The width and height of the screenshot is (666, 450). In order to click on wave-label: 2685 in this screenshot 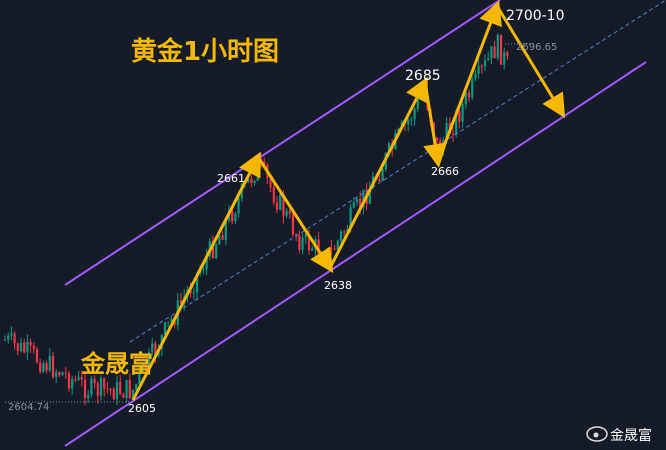, I will do `click(423, 76)`.